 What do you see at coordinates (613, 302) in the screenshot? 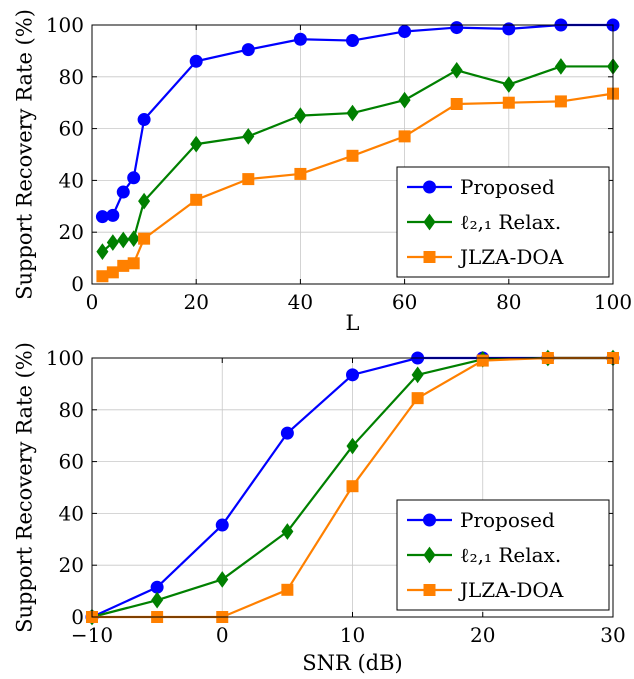
I see `x-tick-label: 100` at bounding box center [613, 302].